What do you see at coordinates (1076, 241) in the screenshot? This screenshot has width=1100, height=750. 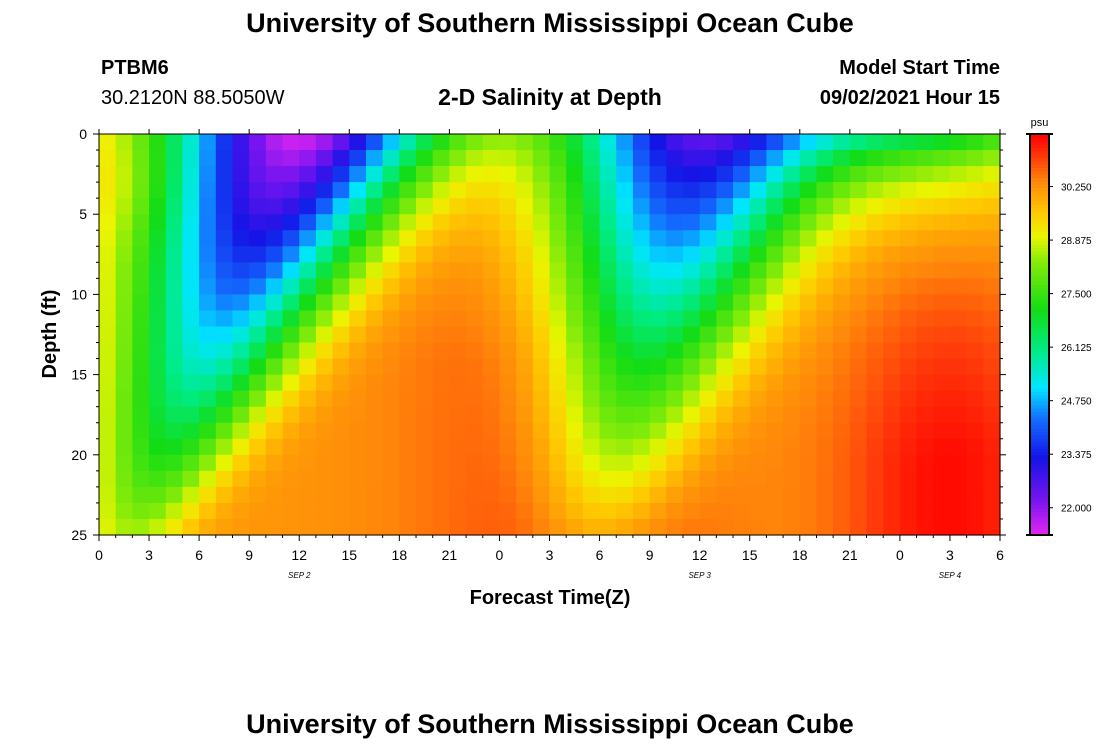 I see `colorbar-tick-label: 28.875` at bounding box center [1076, 241].